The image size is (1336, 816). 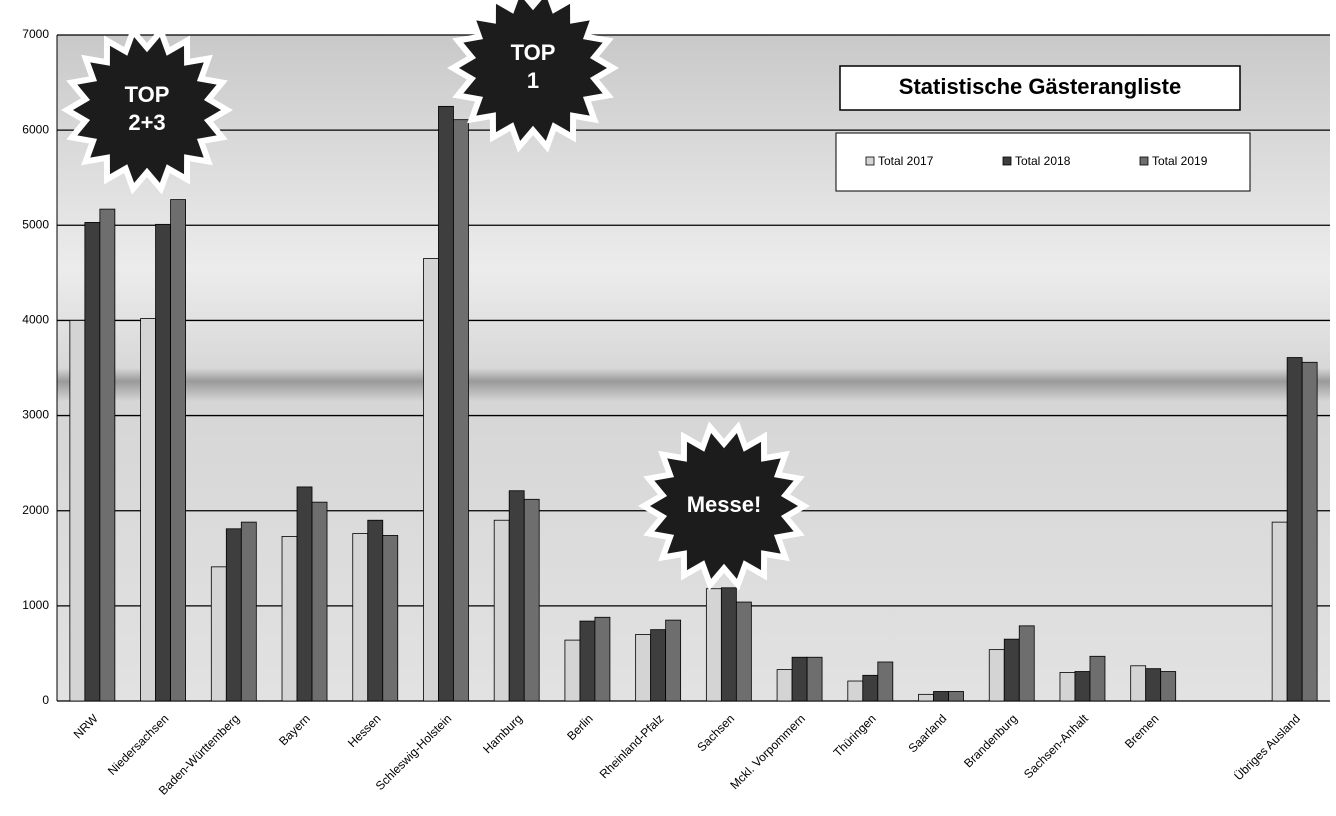 What do you see at coordinates (146, 122) in the screenshot?
I see `annotation: 2+3` at bounding box center [146, 122].